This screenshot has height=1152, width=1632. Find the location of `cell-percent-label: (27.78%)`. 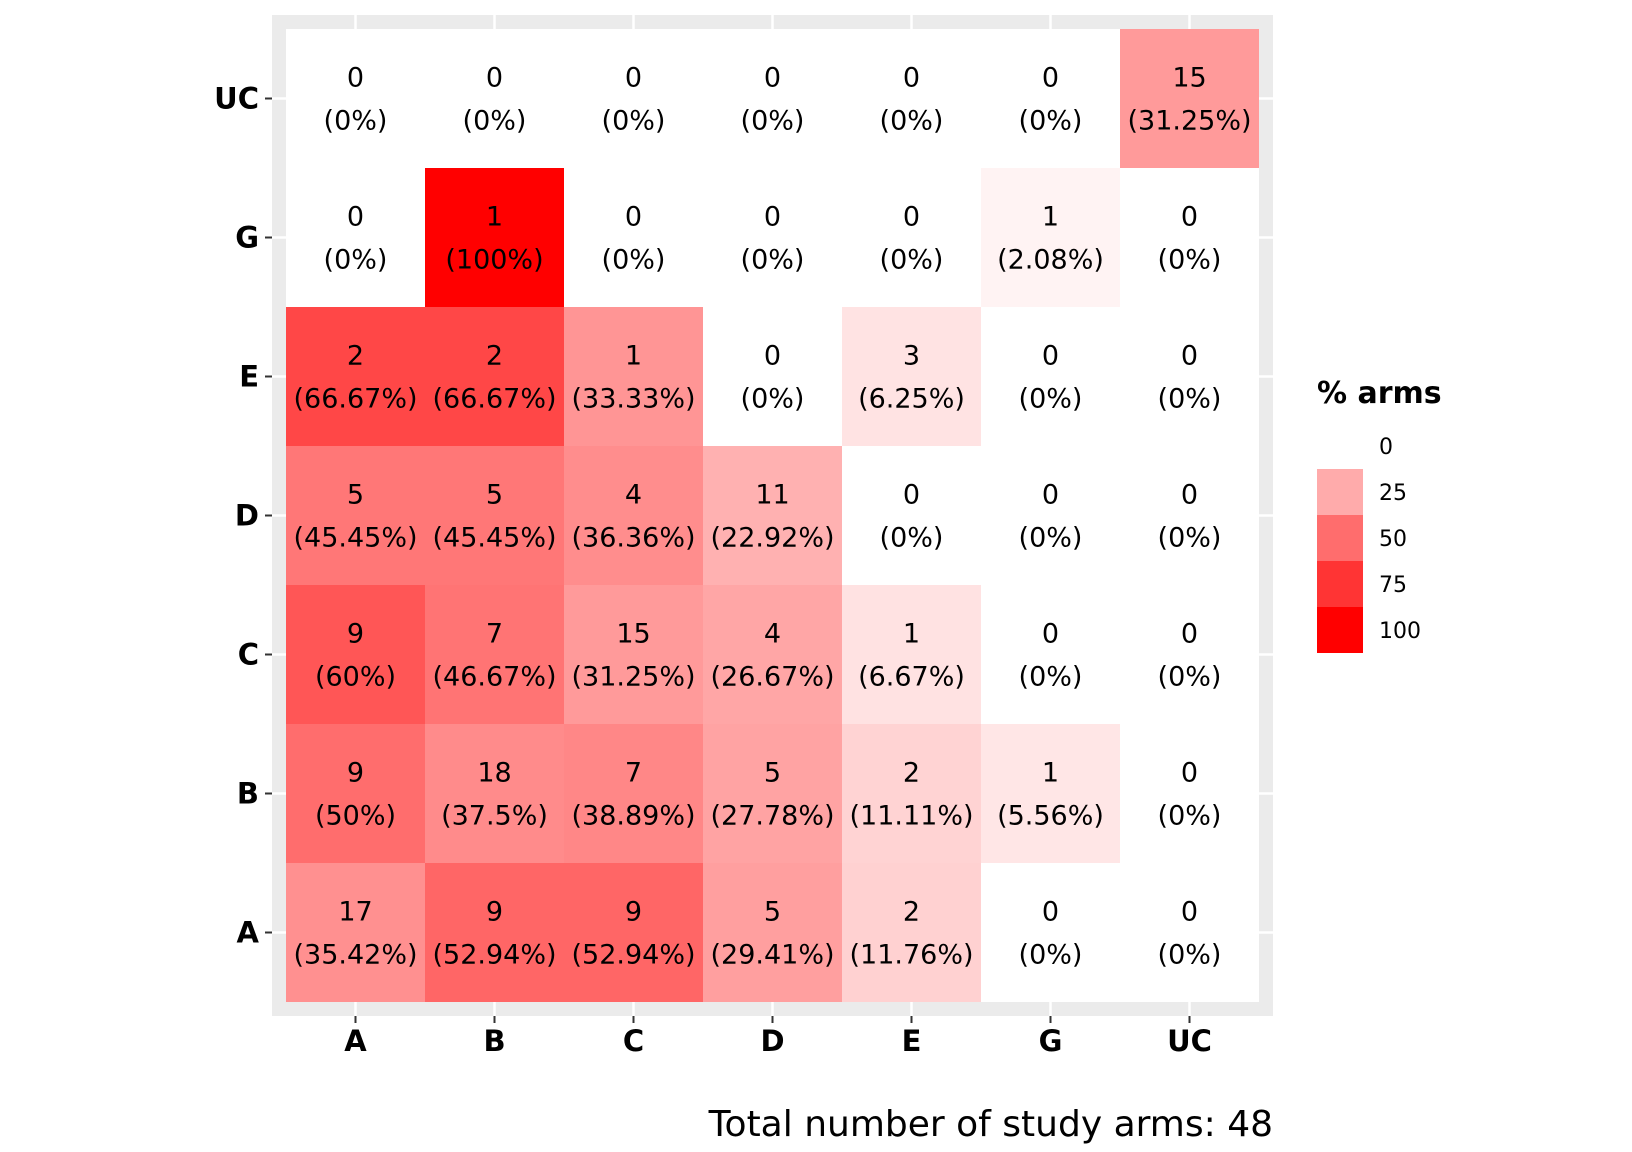

cell-percent-label: (27.78%) is located at coordinates (772, 816).